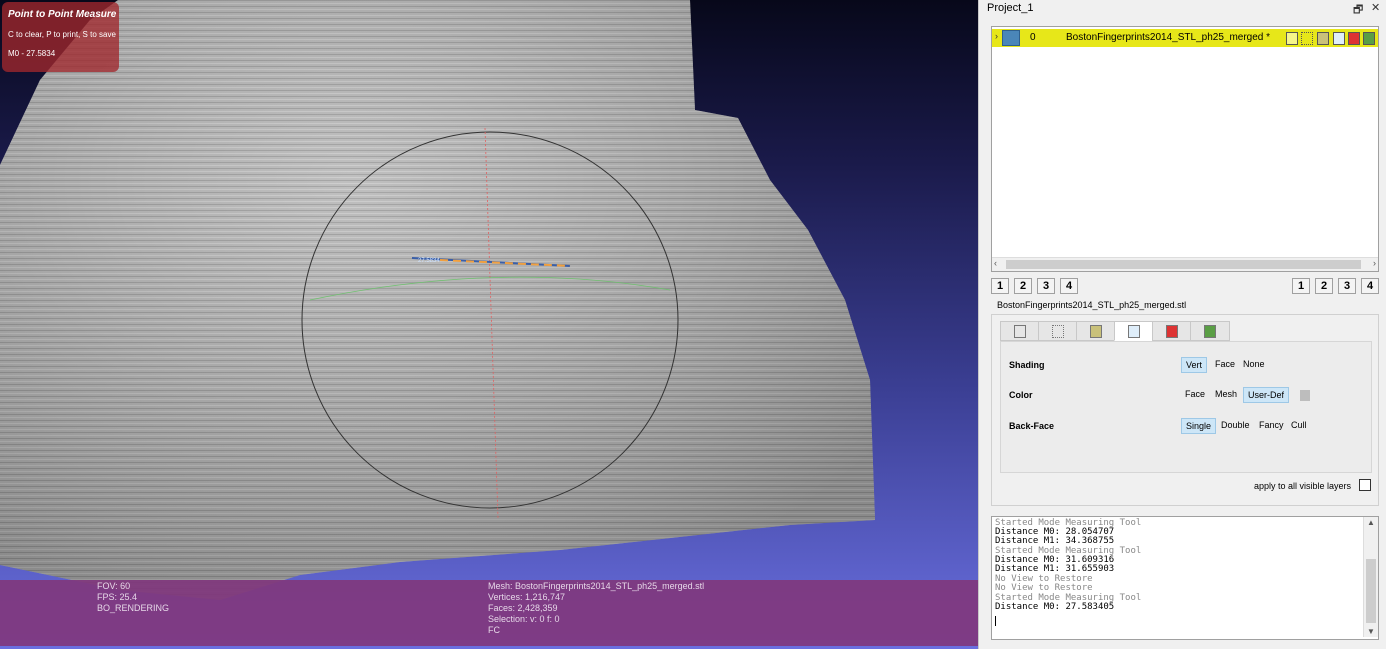  What do you see at coordinates (1027, 365) in the screenshot?
I see `shading-label: Shading` at bounding box center [1027, 365].